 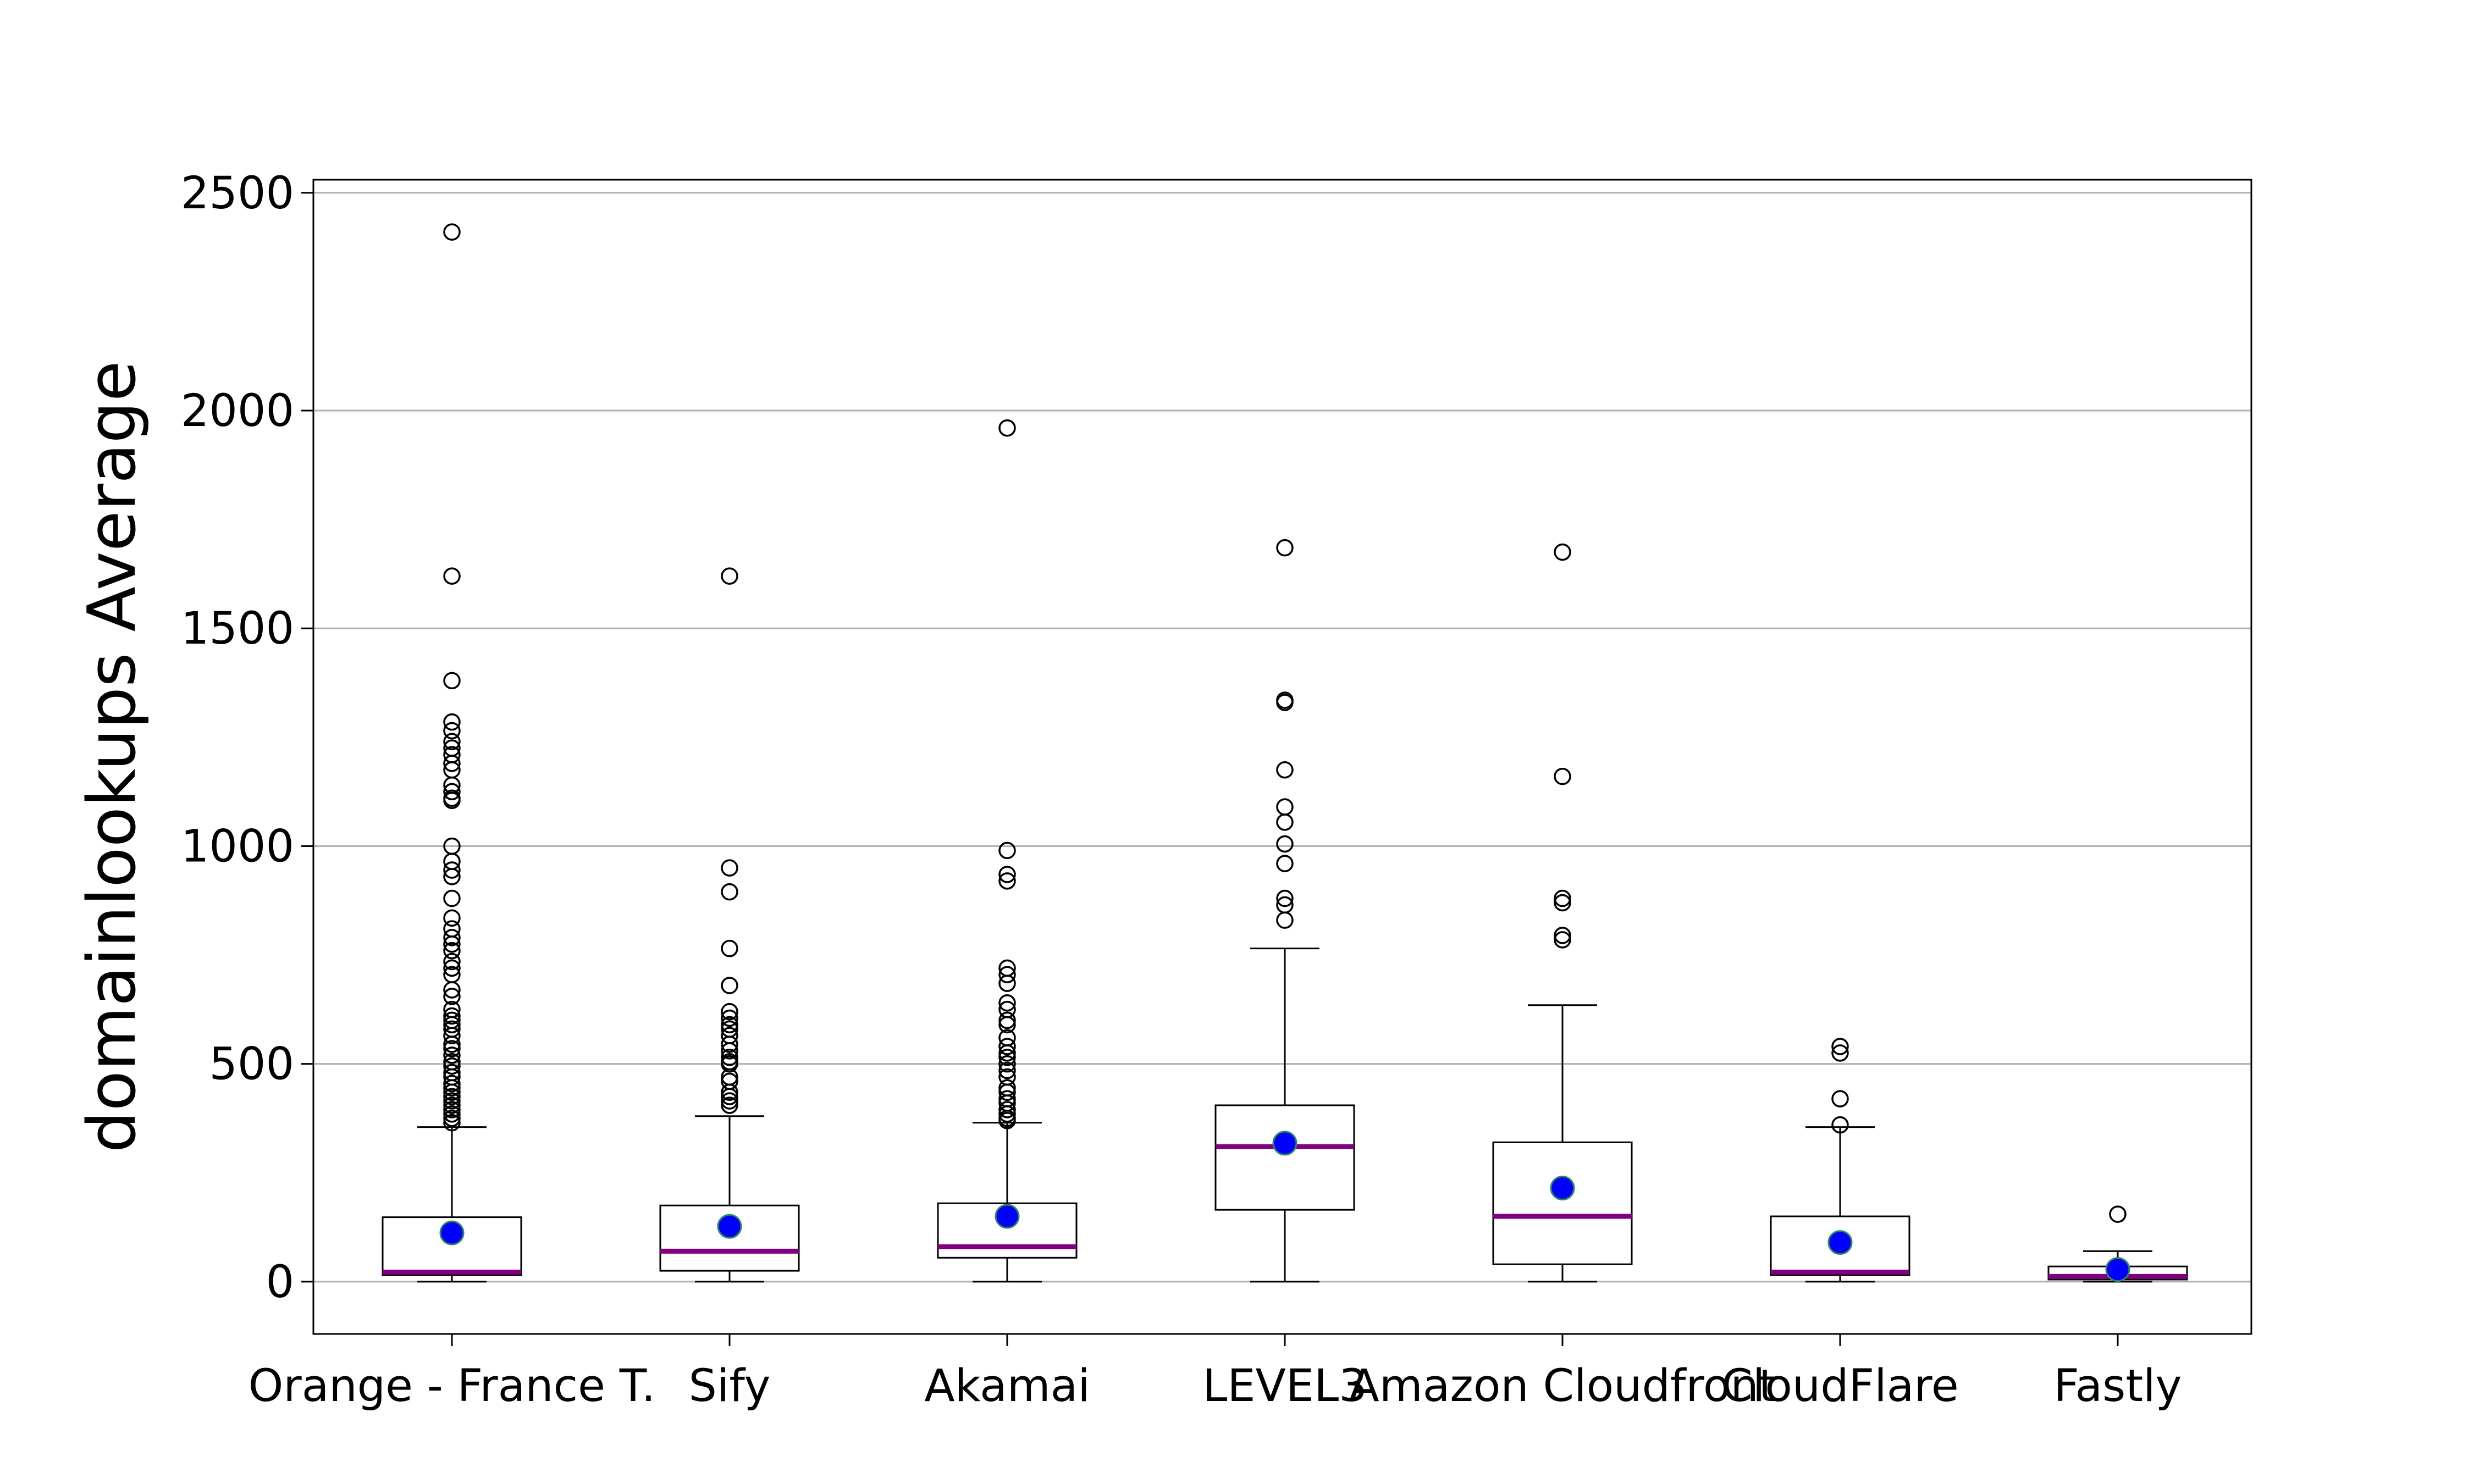 I want to click on x-tick-label: Orange - France T., so click(x=452, y=1386).